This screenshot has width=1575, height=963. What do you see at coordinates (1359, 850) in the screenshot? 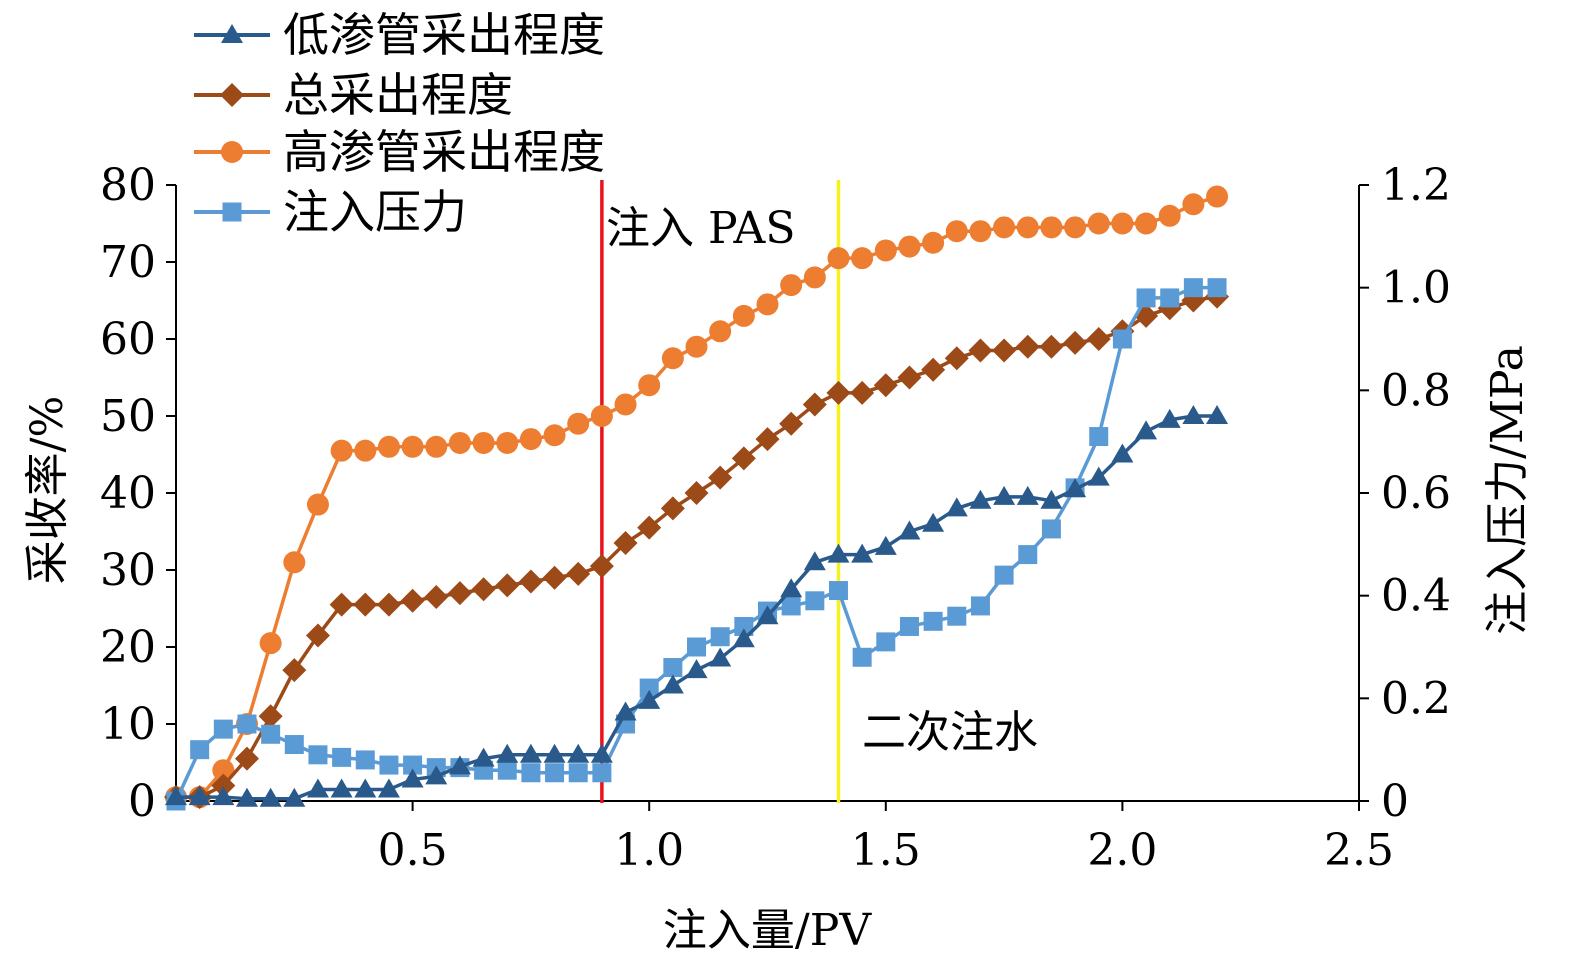
I see `x-tick-label: 2.5` at bounding box center [1359, 850].